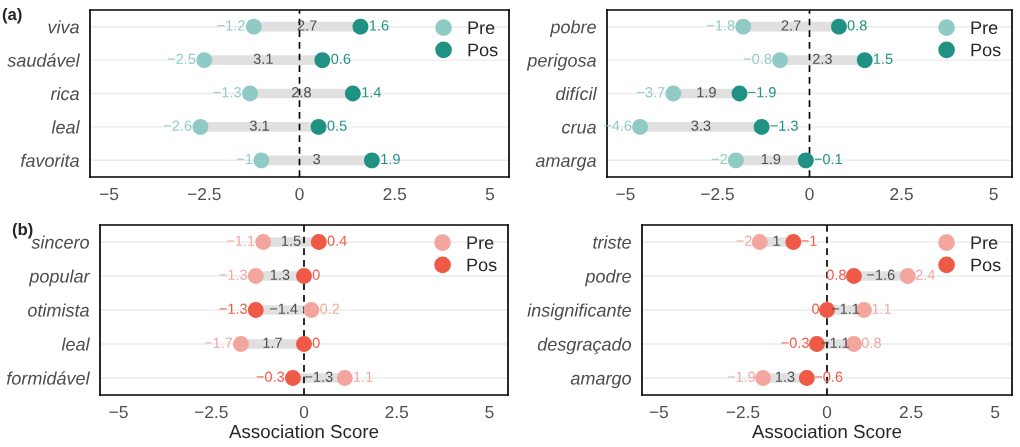 This screenshot has height=447, width=1020. Describe the element at coordinates (75, 344) in the screenshot. I see `y-tick-label: leal` at that location.